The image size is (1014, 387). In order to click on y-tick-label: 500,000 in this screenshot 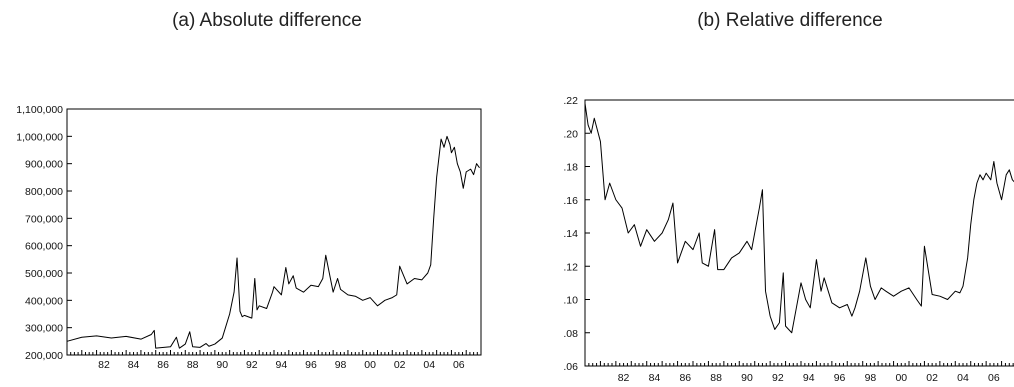, I will do `click(44, 274)`.